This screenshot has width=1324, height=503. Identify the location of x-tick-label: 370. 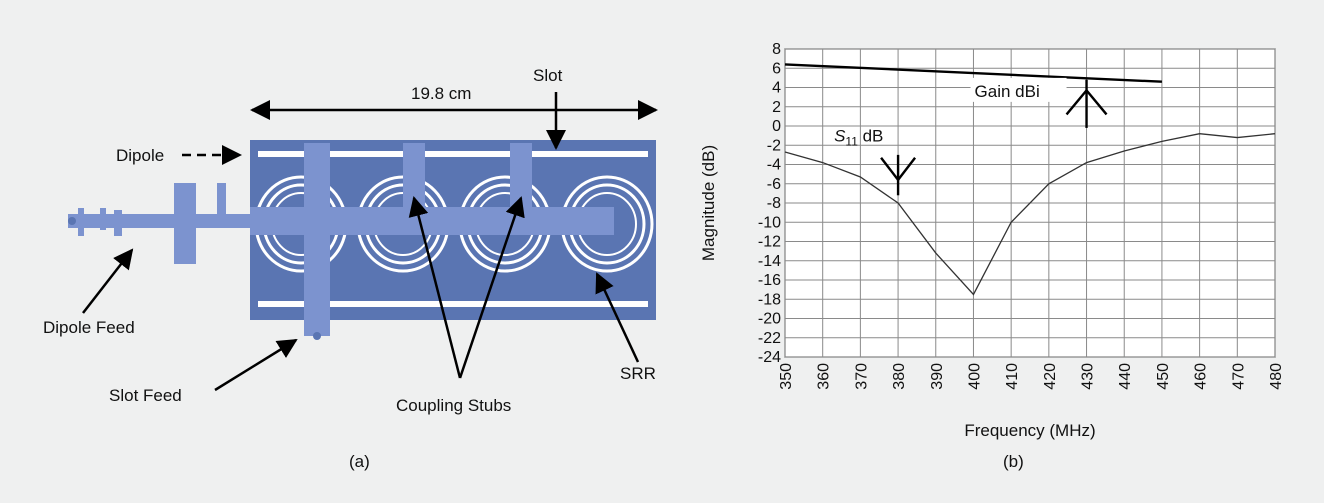
(861, 376).